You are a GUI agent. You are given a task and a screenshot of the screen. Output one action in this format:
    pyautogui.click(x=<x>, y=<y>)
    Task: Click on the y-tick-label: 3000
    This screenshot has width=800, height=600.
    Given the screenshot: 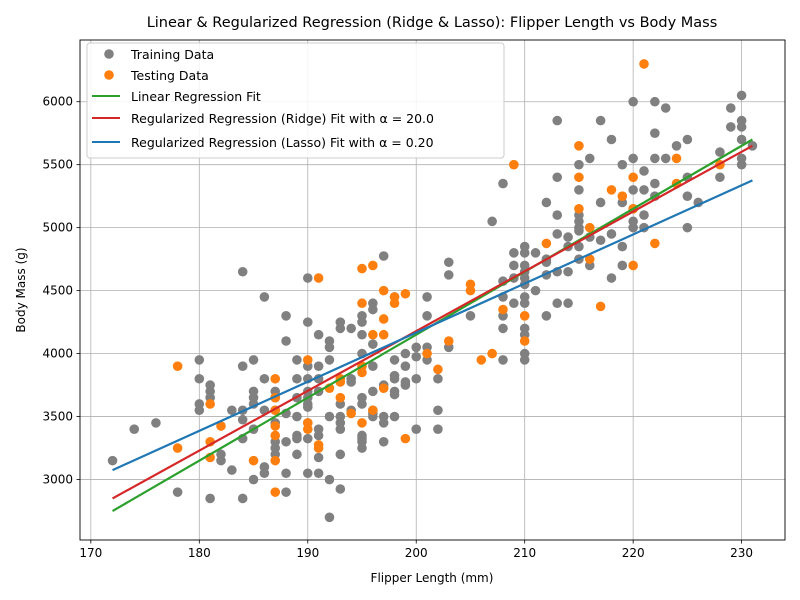 What is the action you would take?
    pyautogui.click(x=57, y=480)
    